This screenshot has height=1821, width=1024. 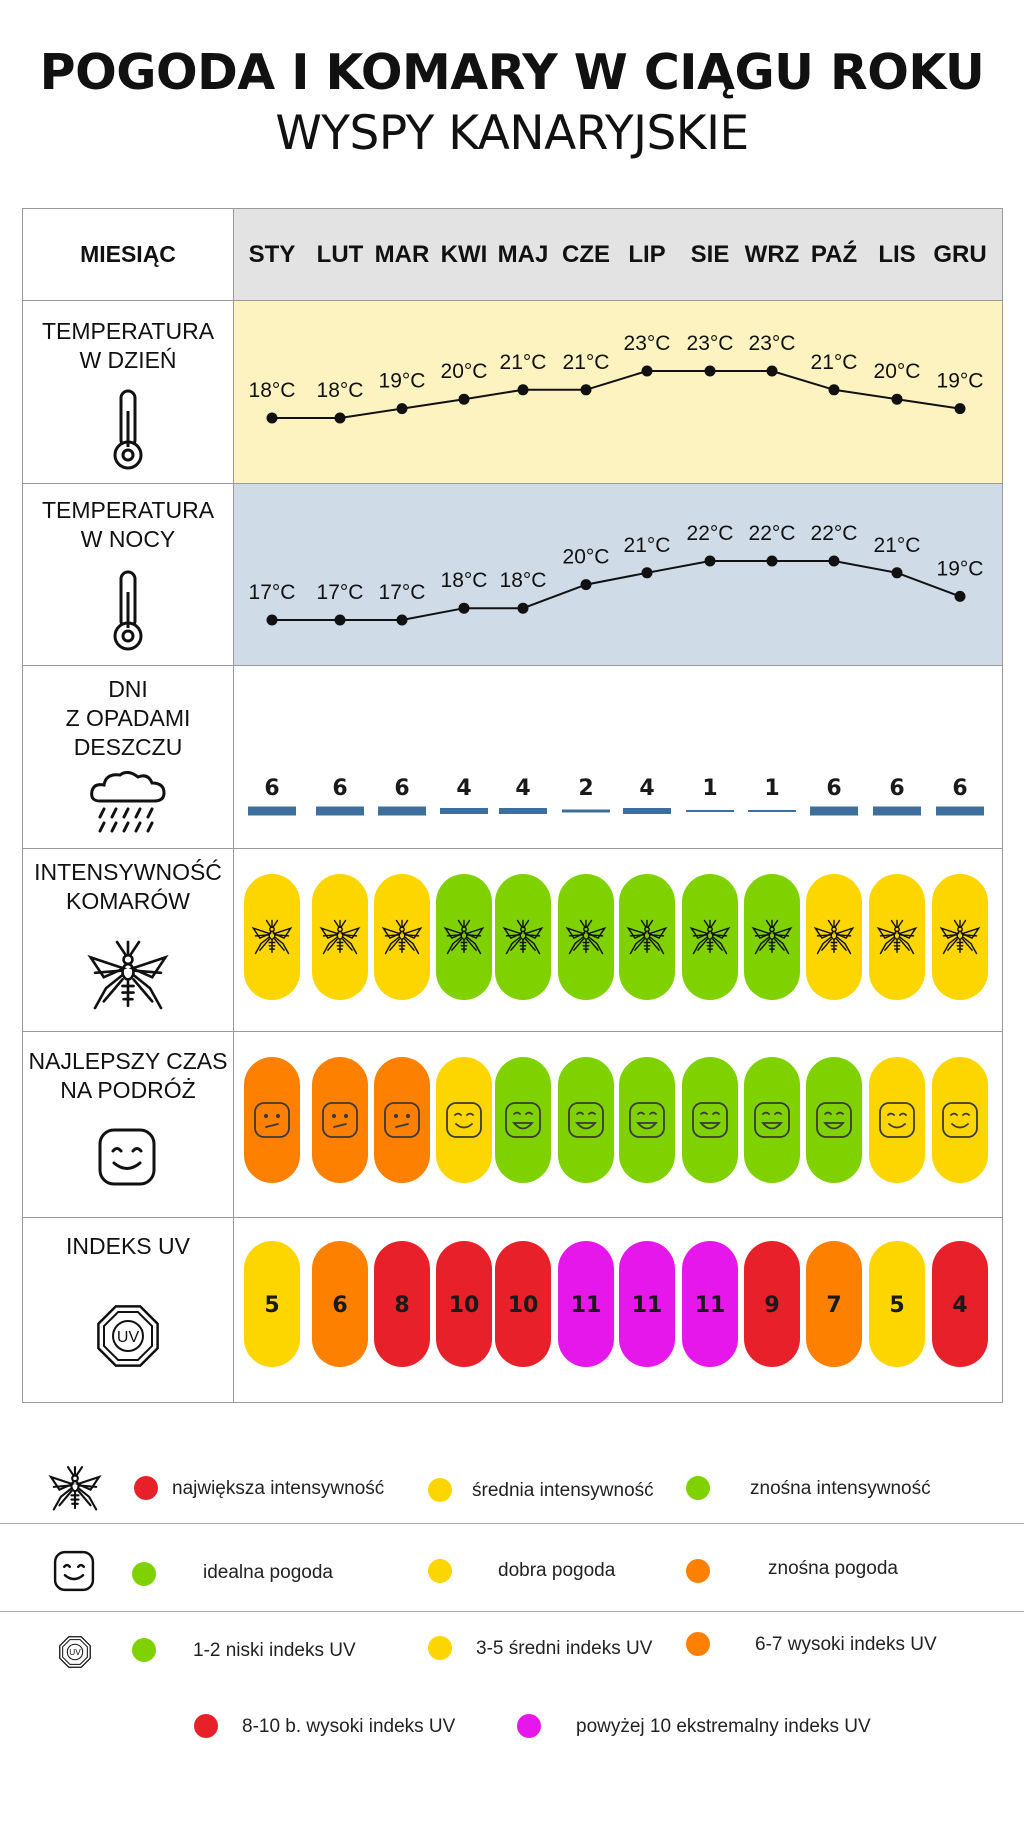 What do you see at coordinates (128, 539) in the screenshot?
I see `row-label-line: W NOCY` at bounding box center [128, 539].